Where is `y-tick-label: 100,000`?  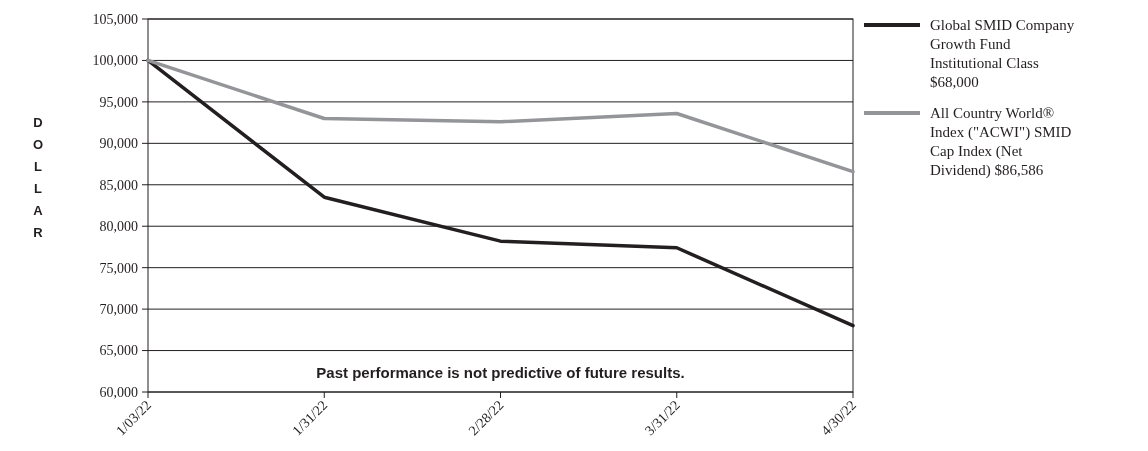
y-tick-label: 100,000 is located at coordinates (115, 61).